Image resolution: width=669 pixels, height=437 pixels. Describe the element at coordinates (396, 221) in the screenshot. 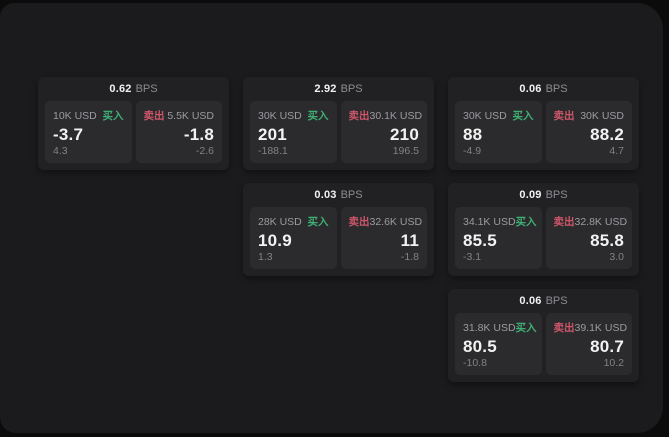

I see `notional-label: 32.6K USD` at that location.